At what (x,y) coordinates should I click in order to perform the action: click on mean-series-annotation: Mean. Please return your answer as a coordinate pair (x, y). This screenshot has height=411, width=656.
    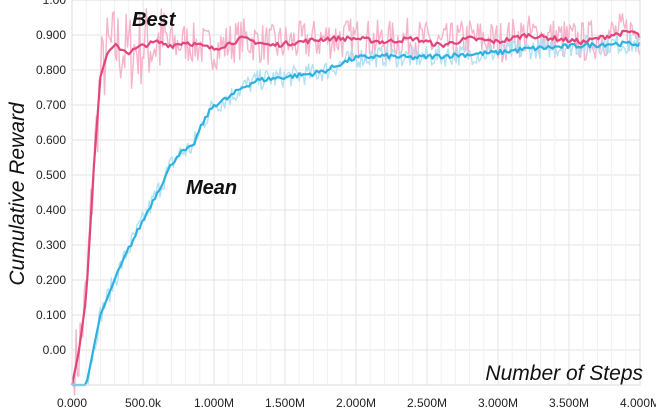
    Looking at the image, I should click on (211, 188).